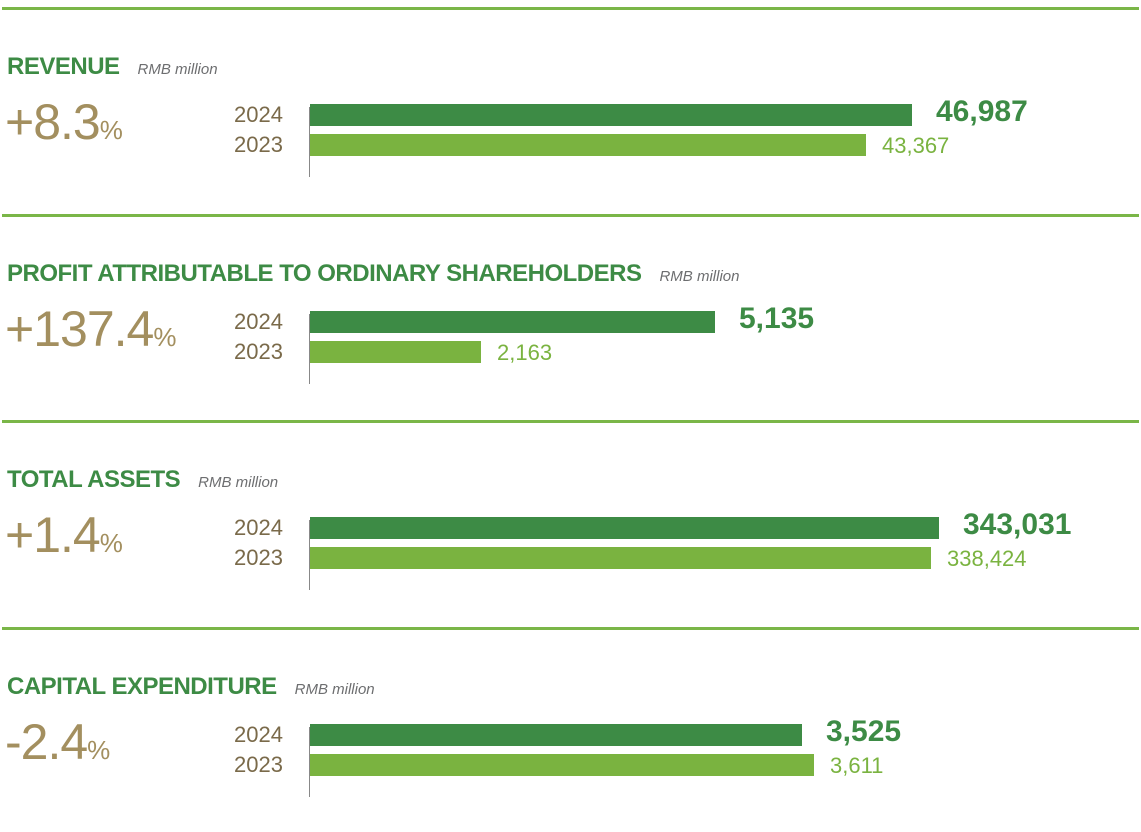  I want to click on change-value: +137.4, so click(79, 329).